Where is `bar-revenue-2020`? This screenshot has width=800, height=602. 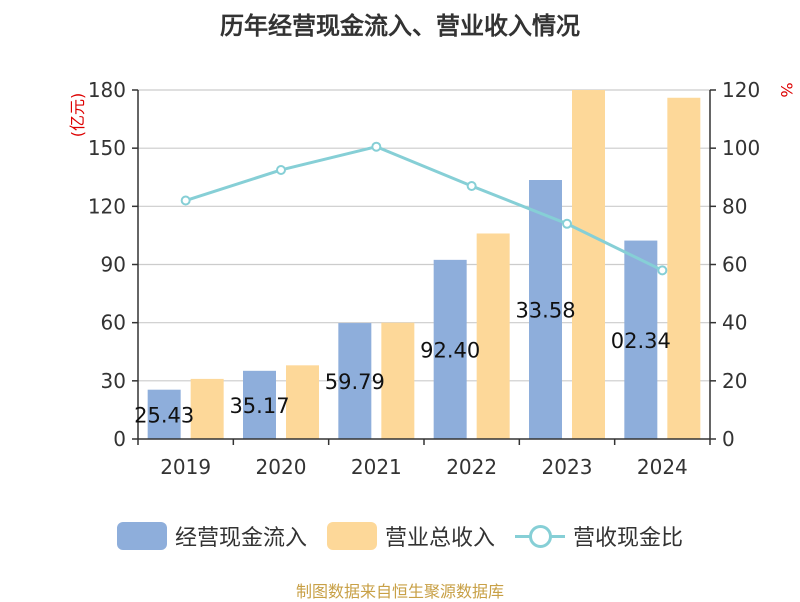
bar-revenue-2020 is located at coordinates (302, 402).